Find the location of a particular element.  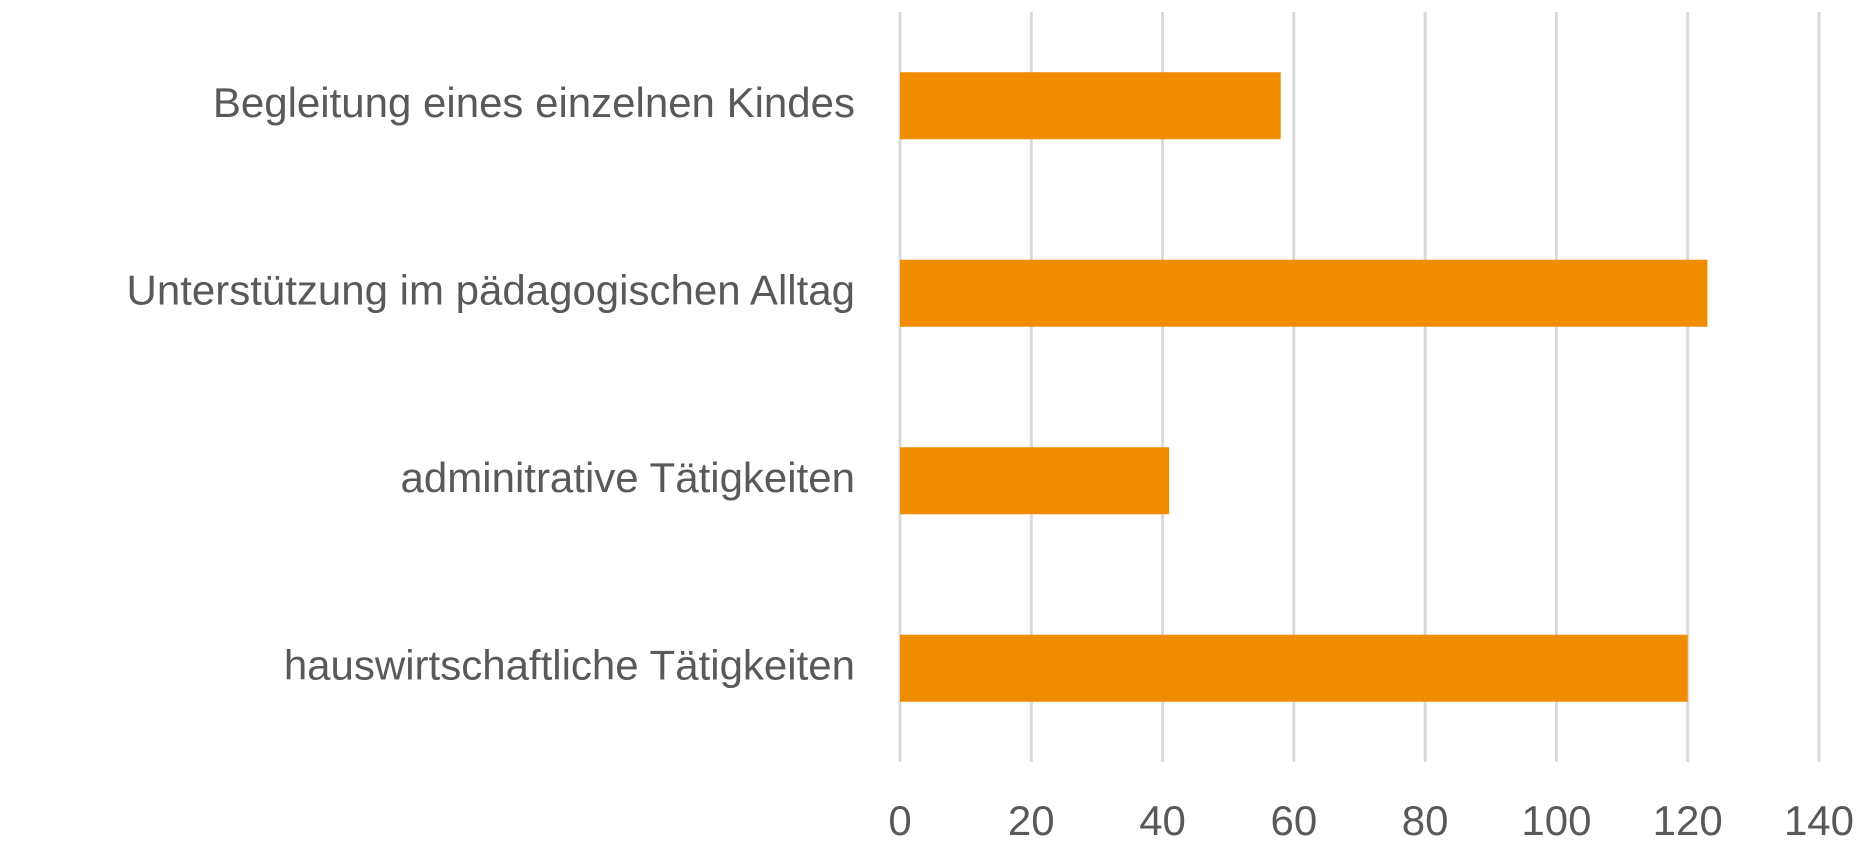

x-tick-label: 40 is located at coordinates (1162, 820).